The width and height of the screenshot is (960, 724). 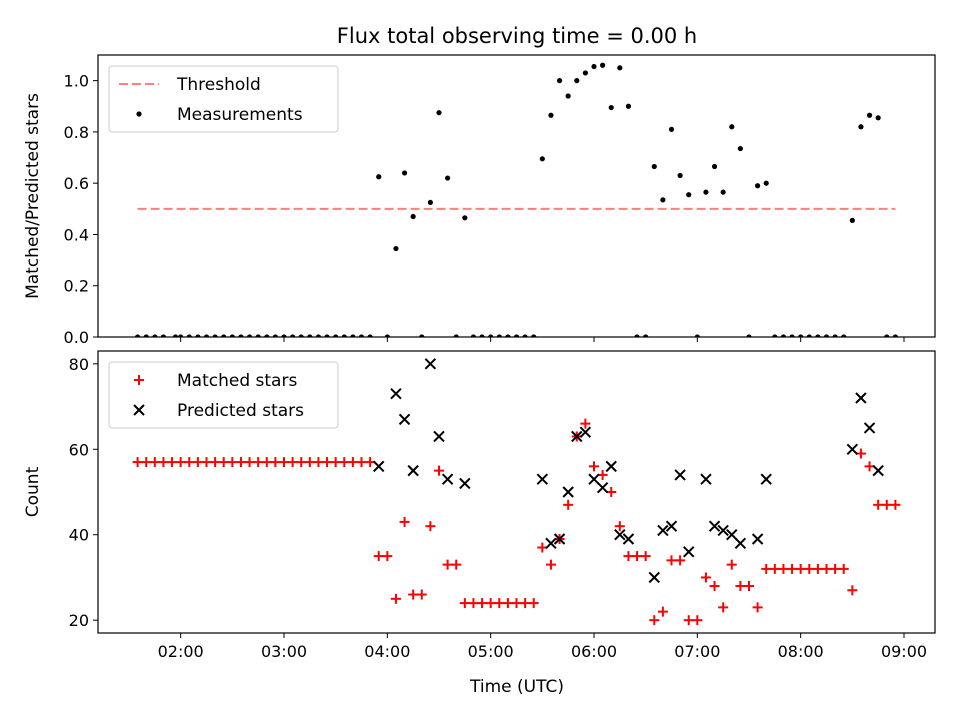 What do you see at coordinates (76, 337) in the screenshot?
I see `y-tick-label: 0.0` at bounding box center [76, 337].